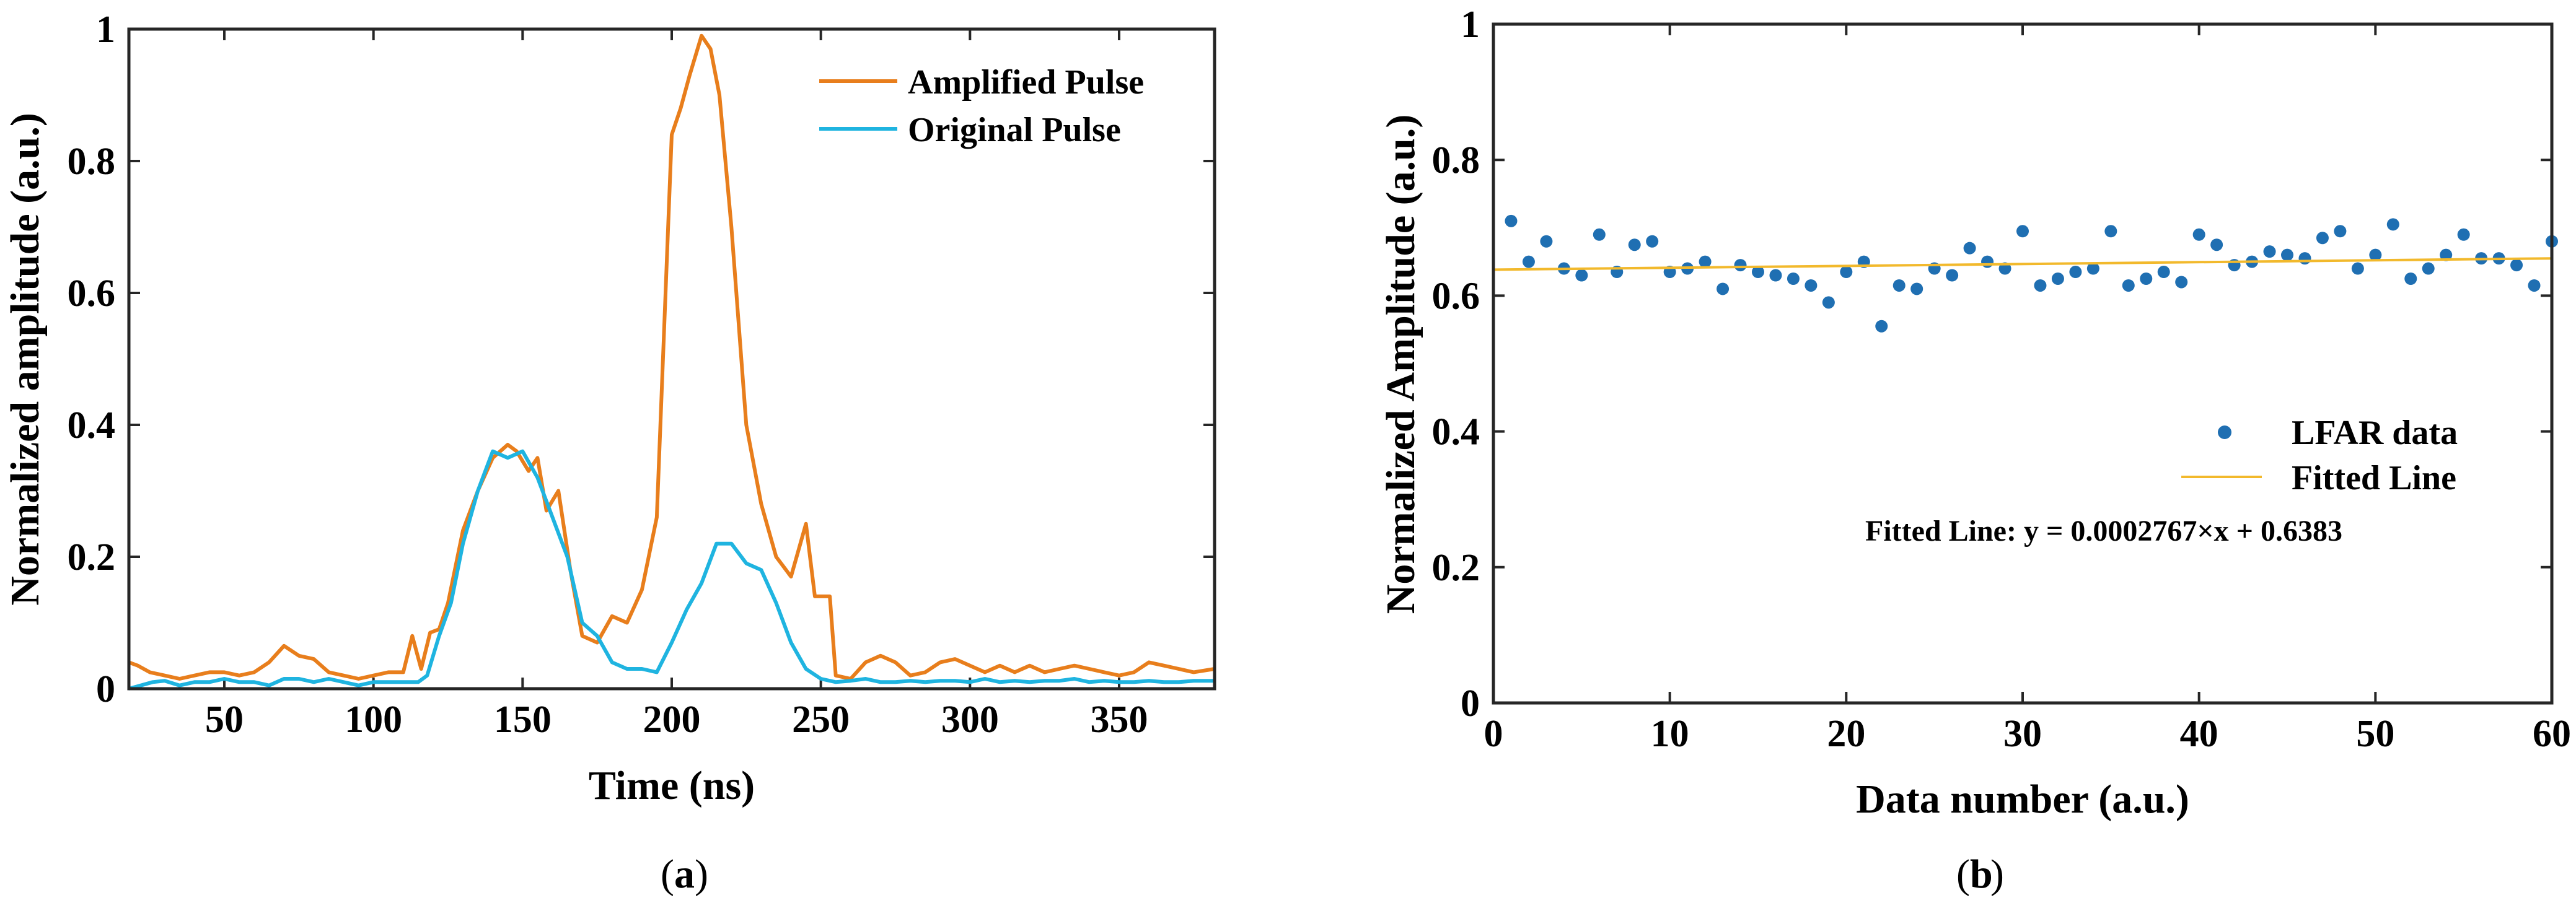 Image resolution: width=2576 pixels, height=903 pixels. What do you see at coordinates (1456, 568) in the screenshot?
I see `y-tick-label: 0.2` at bounding box center [1456, 568].